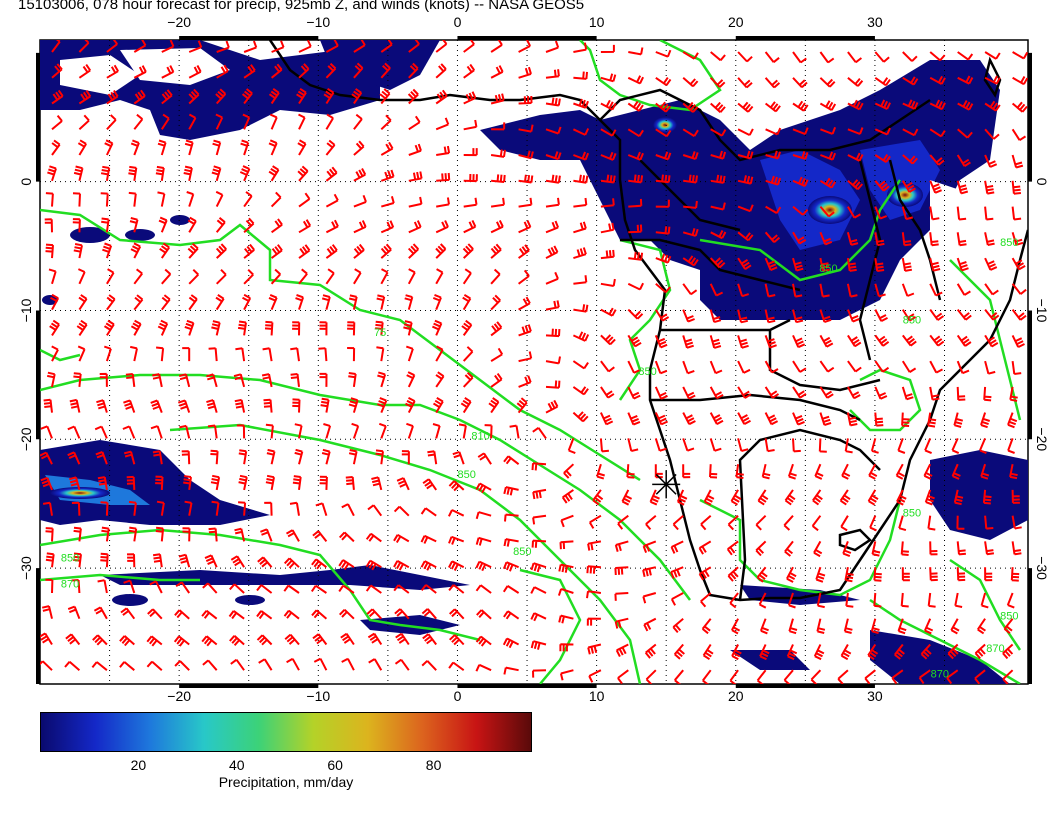 This screenshot has height=816, width=1056. Describe the element at coordinates (318, 696) in the screenshot. I see `lon-tick-label-bottom: −10` at that location.